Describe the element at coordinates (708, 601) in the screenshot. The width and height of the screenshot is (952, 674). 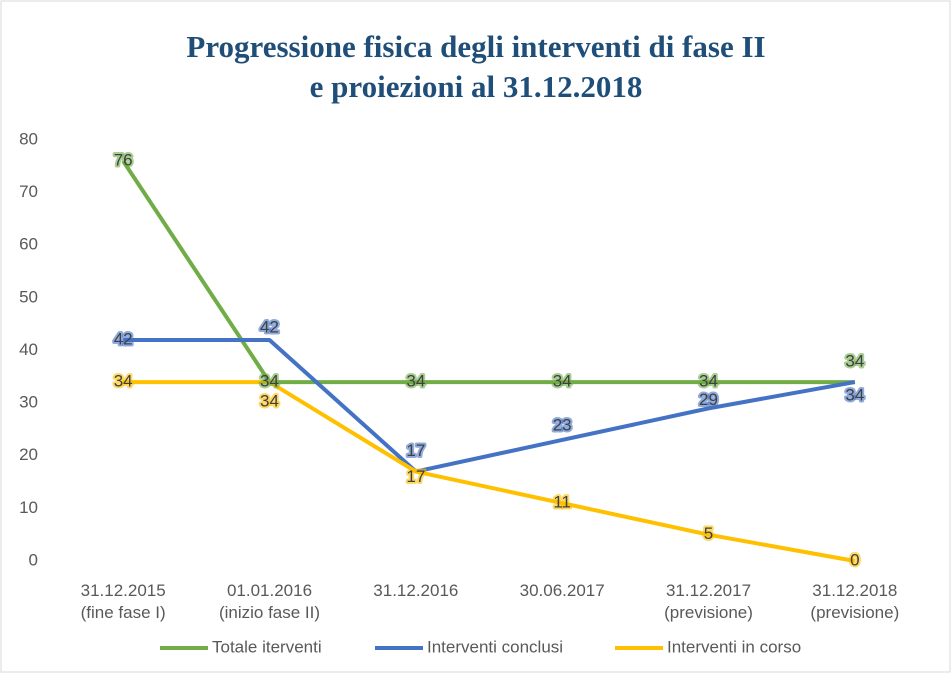
I see `x-tick-label: 31.12.2017 (previsione)` at that location.